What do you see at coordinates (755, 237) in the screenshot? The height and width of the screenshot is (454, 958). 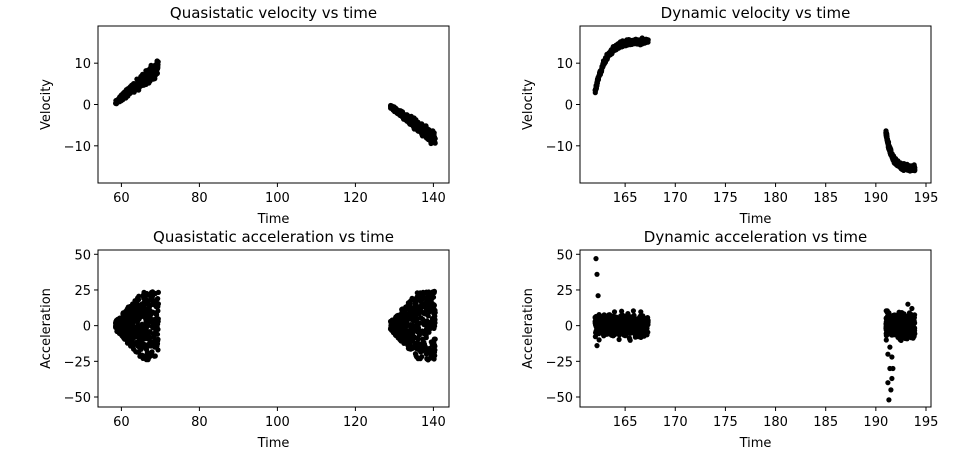 I see `chart-title: Dynamic acceleration vs time` at bounding box center [755, 237].